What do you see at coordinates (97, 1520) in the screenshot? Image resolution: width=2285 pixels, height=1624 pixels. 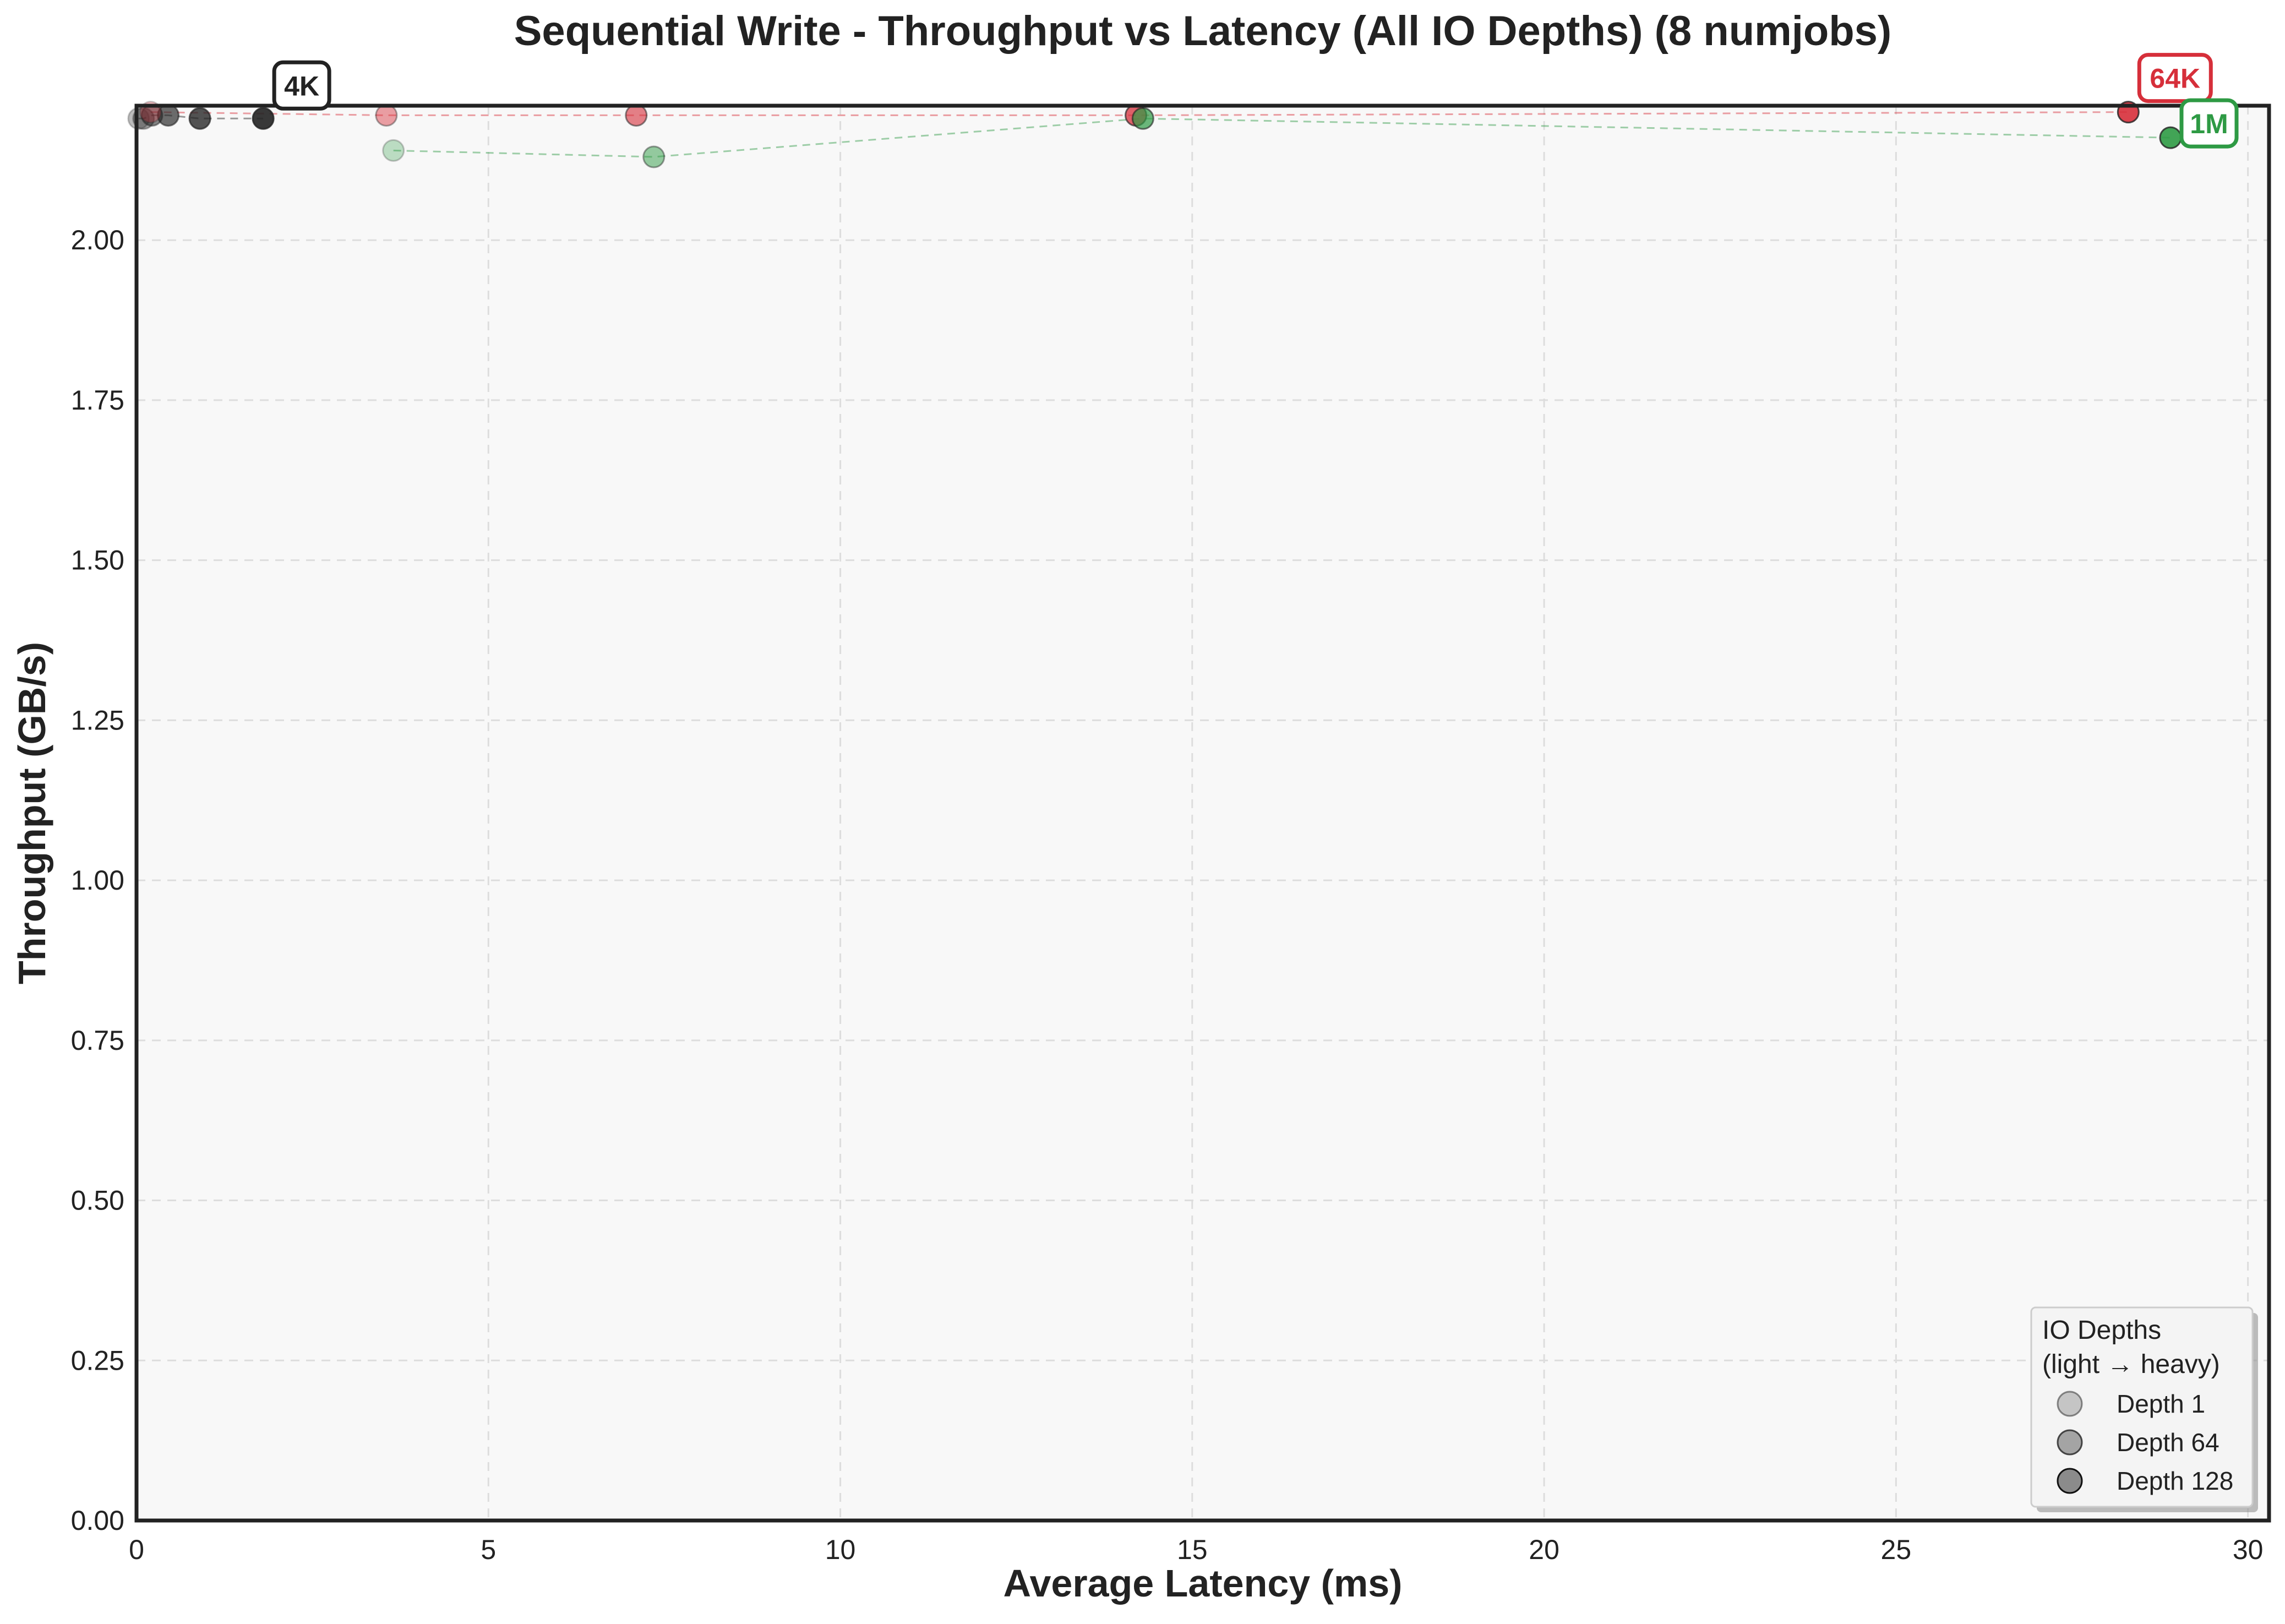 I see `y-tick-label: 0.00` at bounding box center [97, 1520].